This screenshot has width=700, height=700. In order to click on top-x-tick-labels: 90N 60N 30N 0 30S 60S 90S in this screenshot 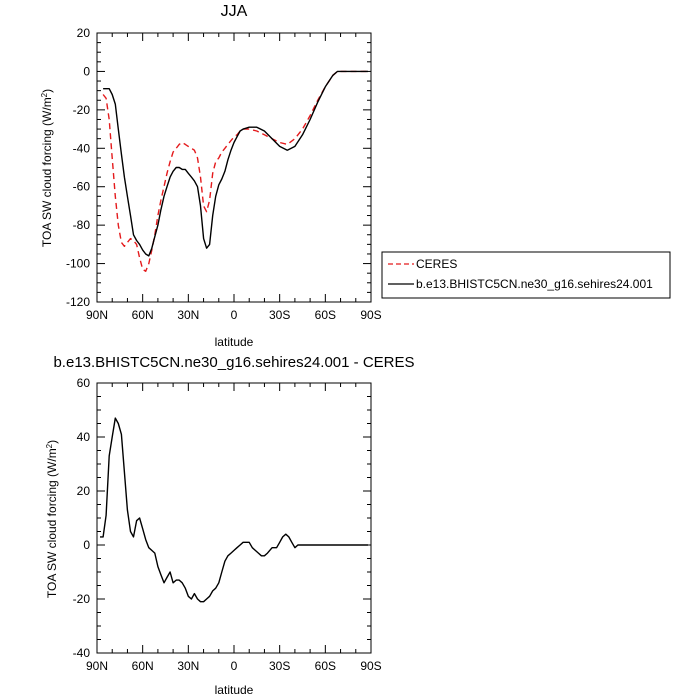, I will do `click(234, 315)`.